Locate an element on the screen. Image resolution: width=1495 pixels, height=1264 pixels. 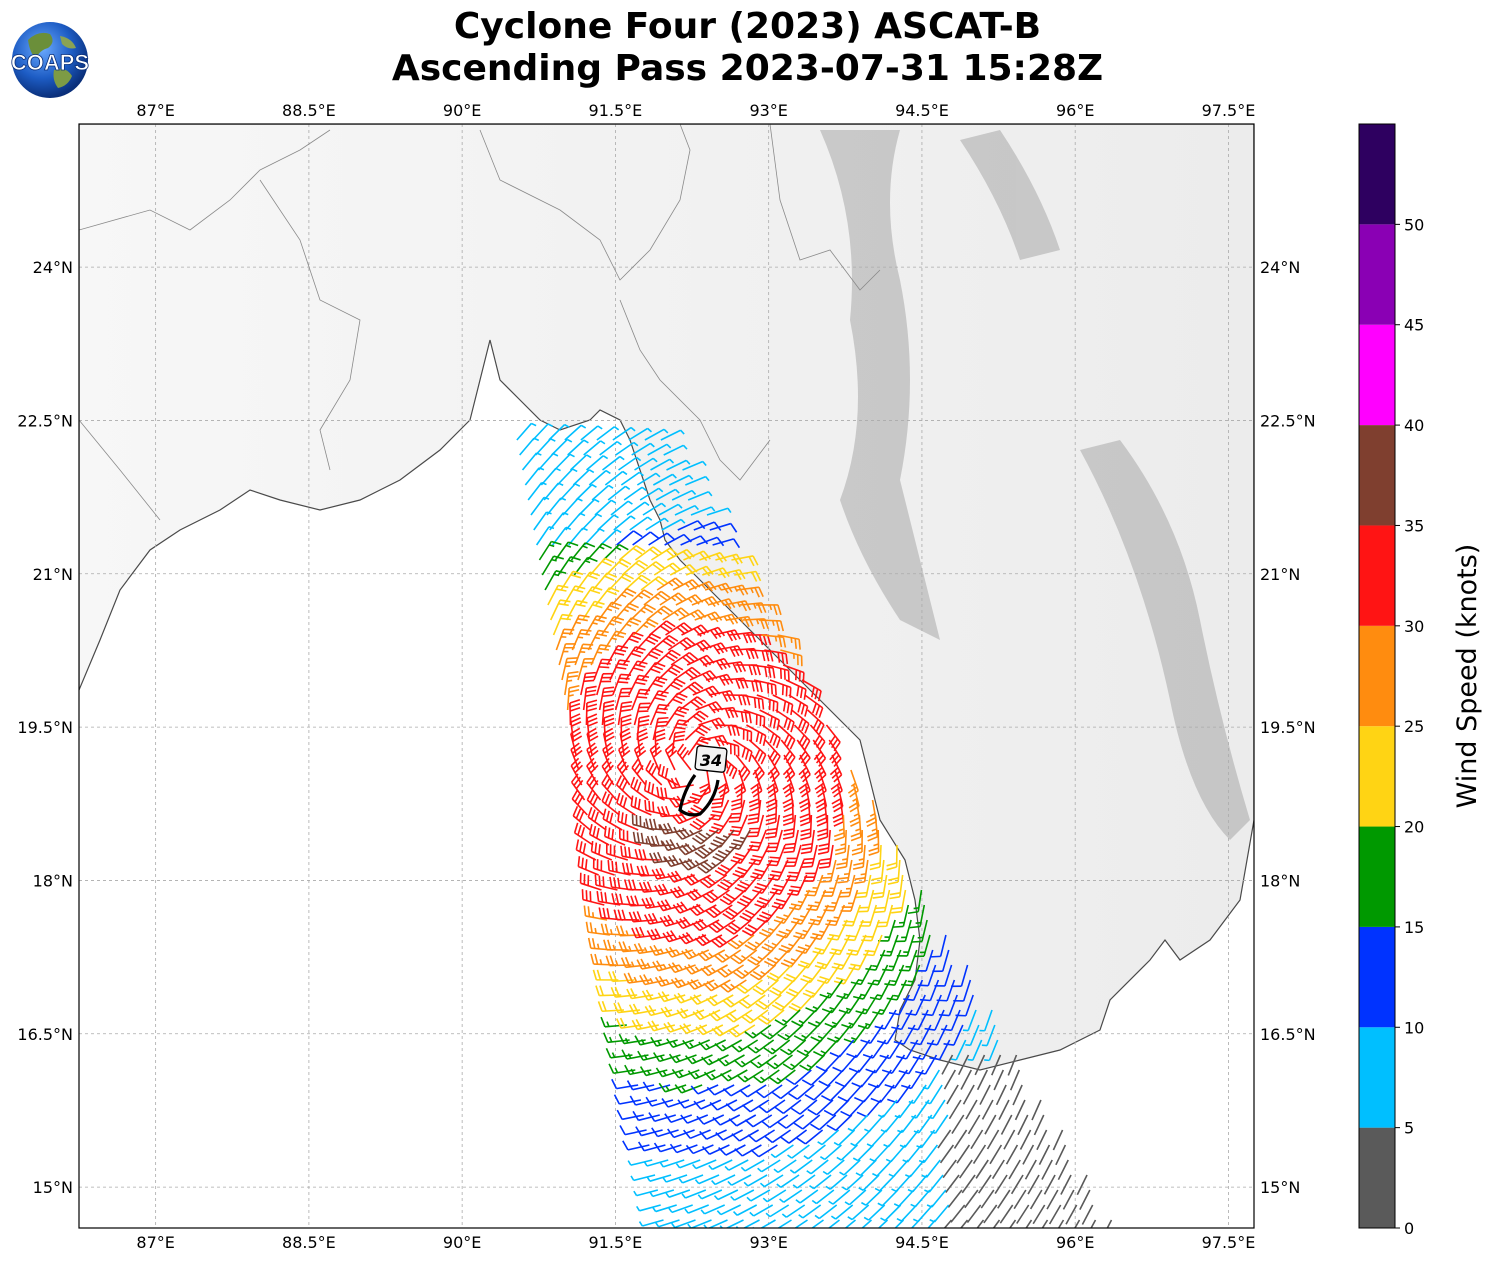
colorbar-tick-label: 15 is located at coordinates (1414, 927).